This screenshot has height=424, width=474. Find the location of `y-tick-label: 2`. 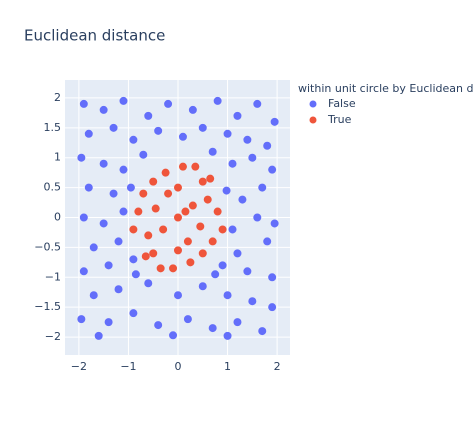

y-tick-label: 2 is located at coordinates (57, 97).